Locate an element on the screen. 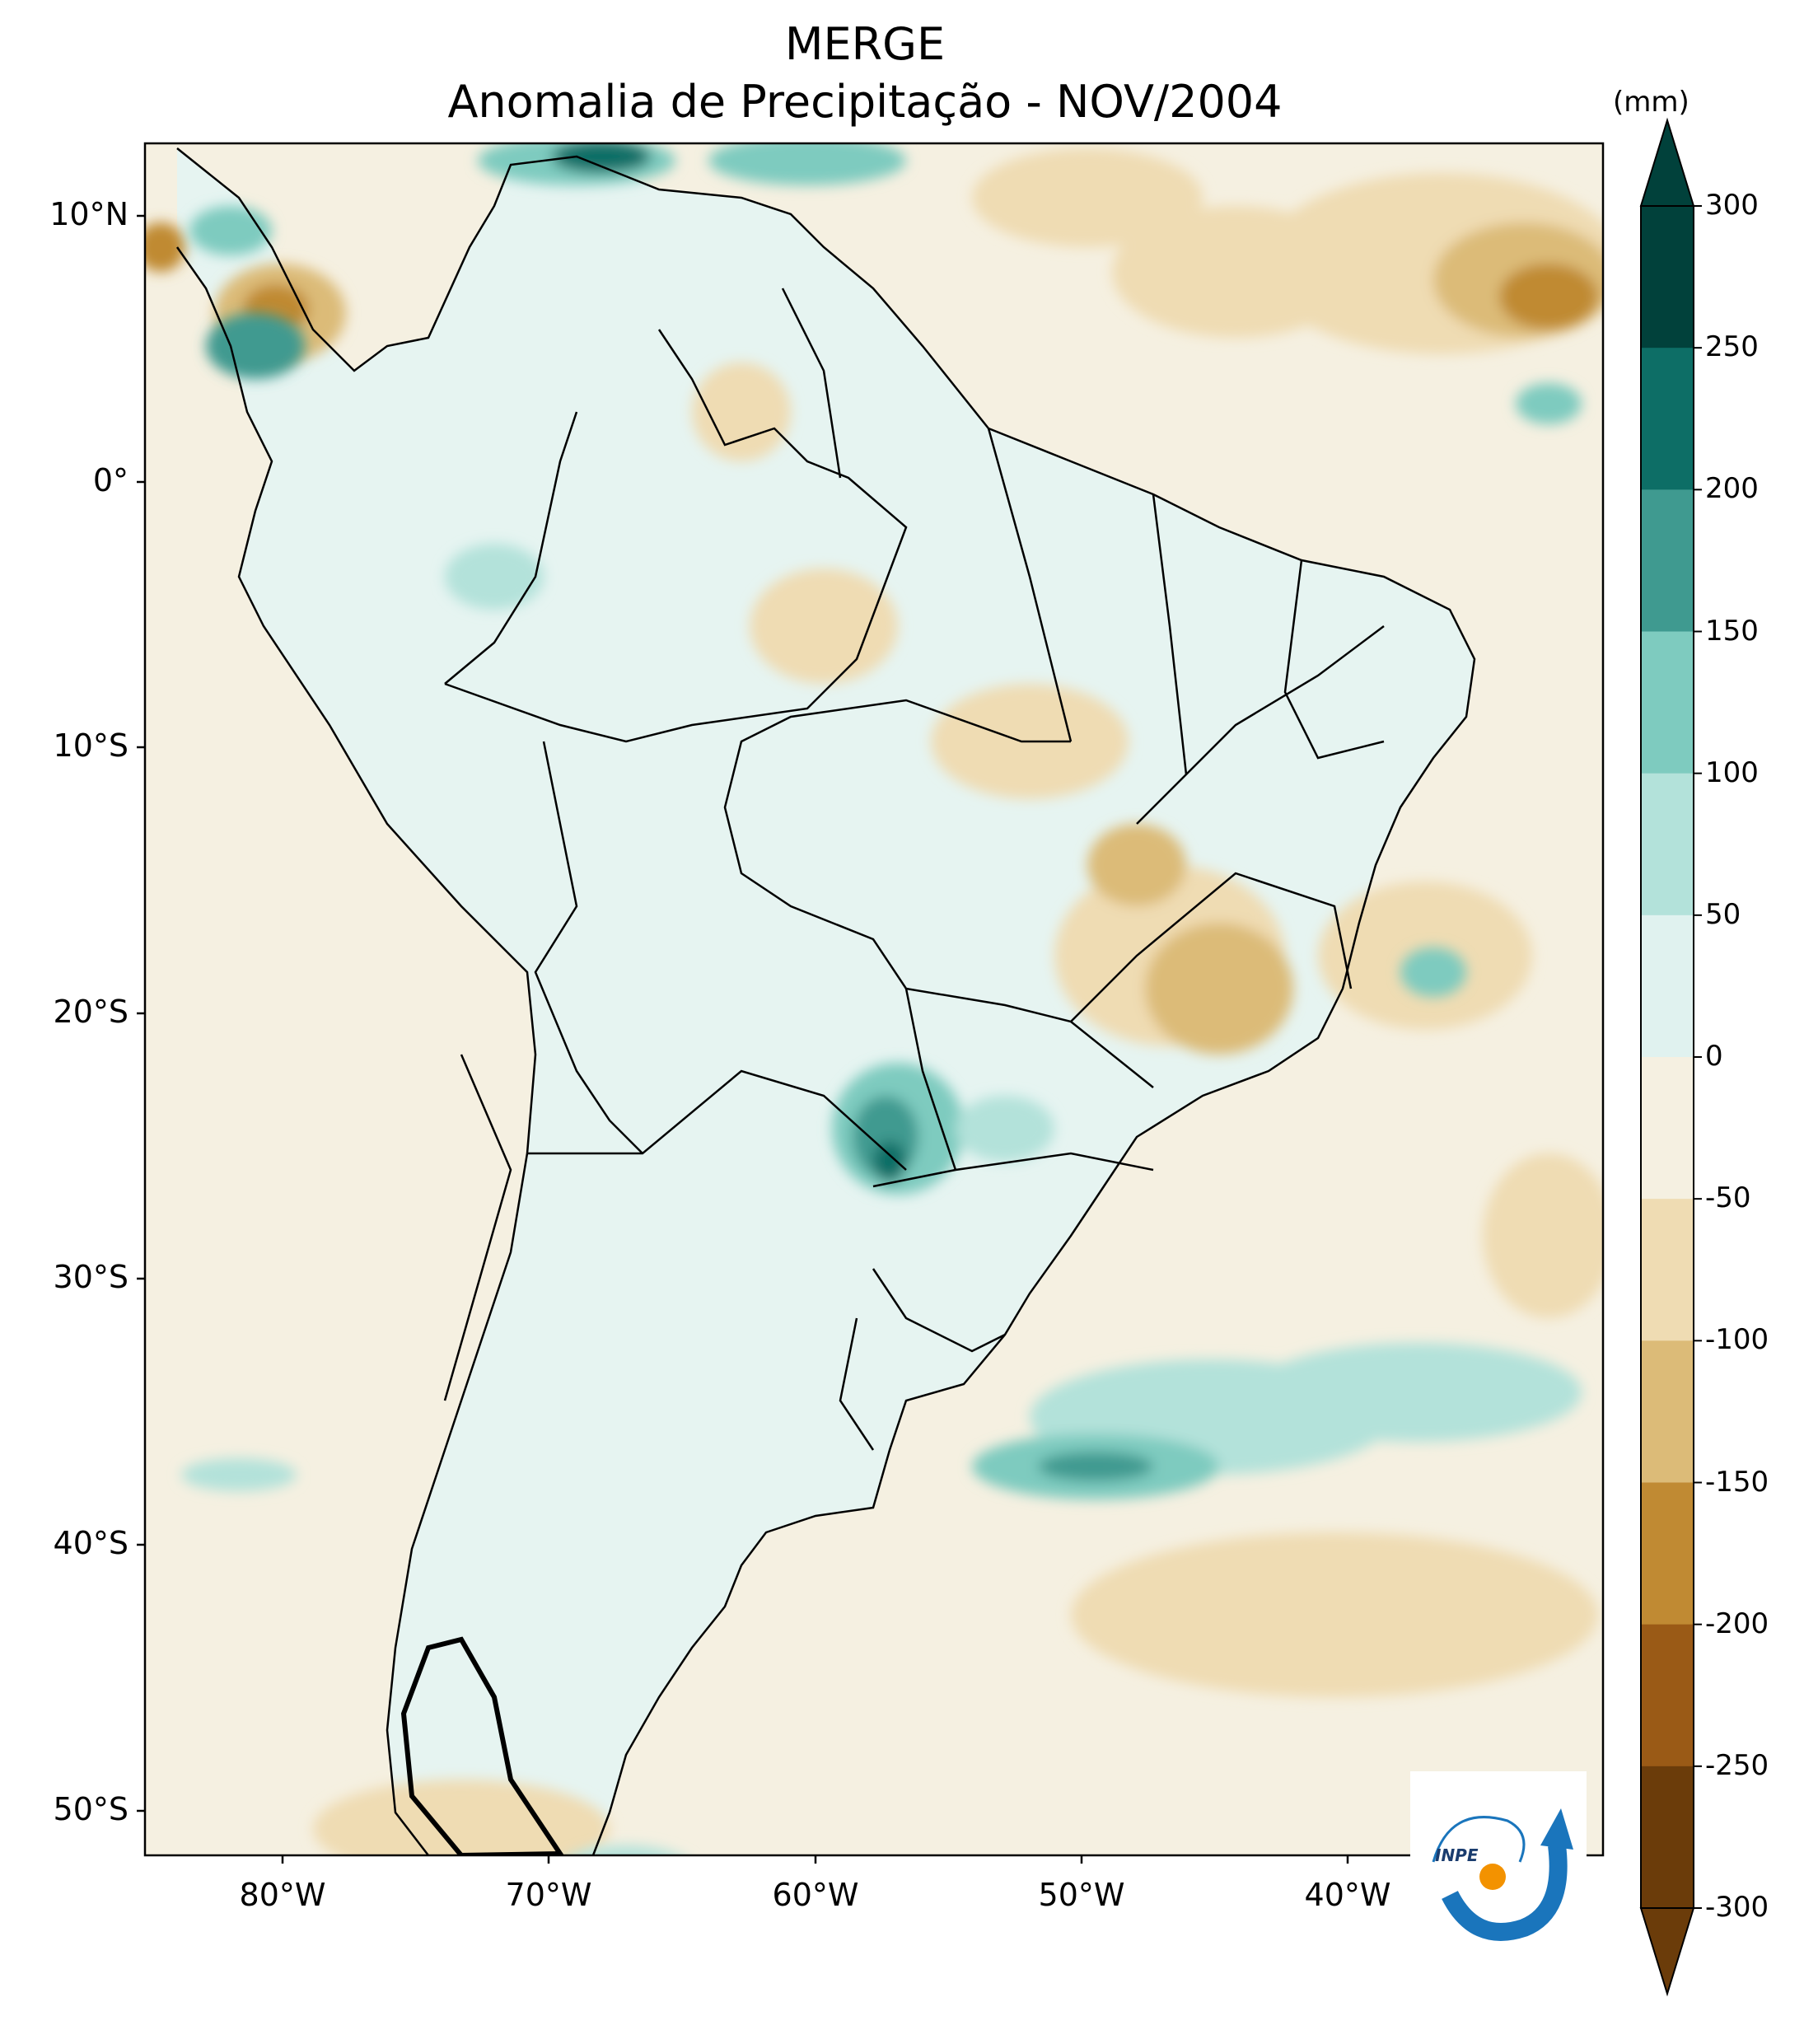  colorbar-label: -300 is located at coordinates (1737, 1907).